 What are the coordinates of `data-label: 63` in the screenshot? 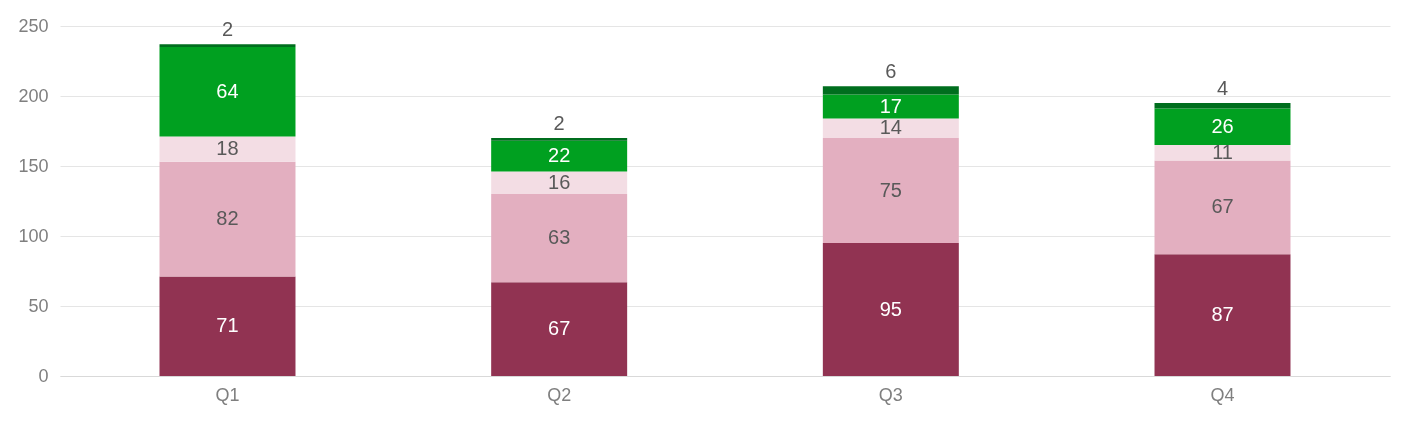 It's located at (559, 237).